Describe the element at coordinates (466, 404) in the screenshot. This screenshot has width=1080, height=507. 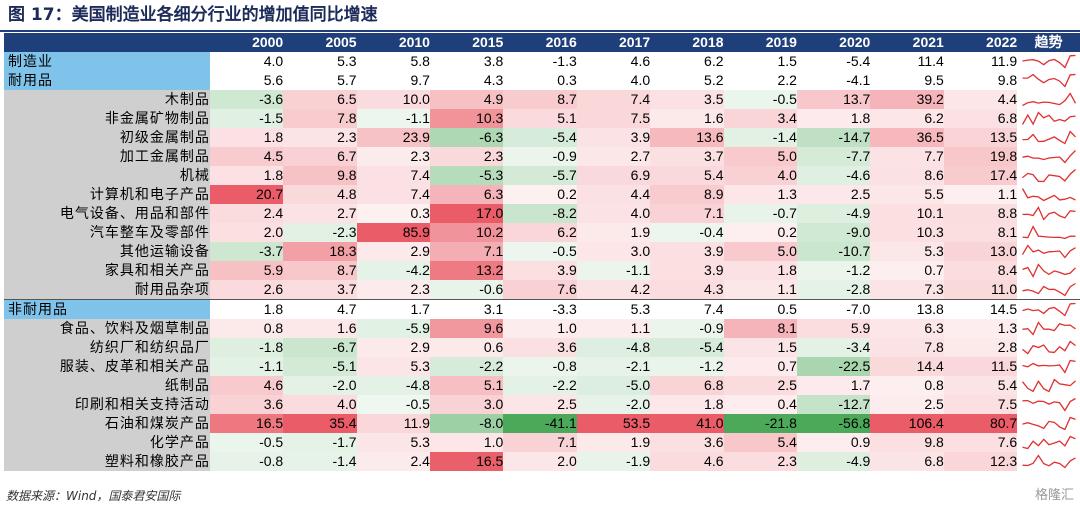
I see `value-cell: 3.0` at that location.